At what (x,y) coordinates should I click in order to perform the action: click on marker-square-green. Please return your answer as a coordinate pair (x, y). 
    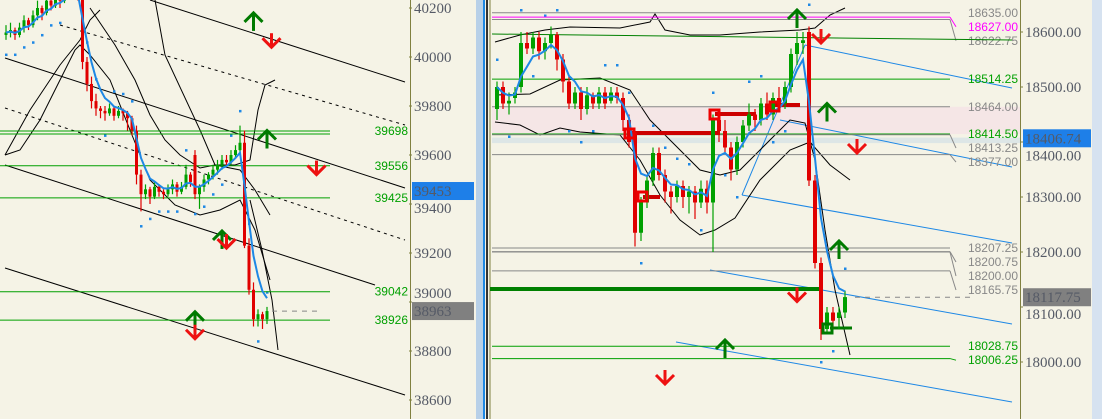
    Looking at the image, I should click on (827, 328).